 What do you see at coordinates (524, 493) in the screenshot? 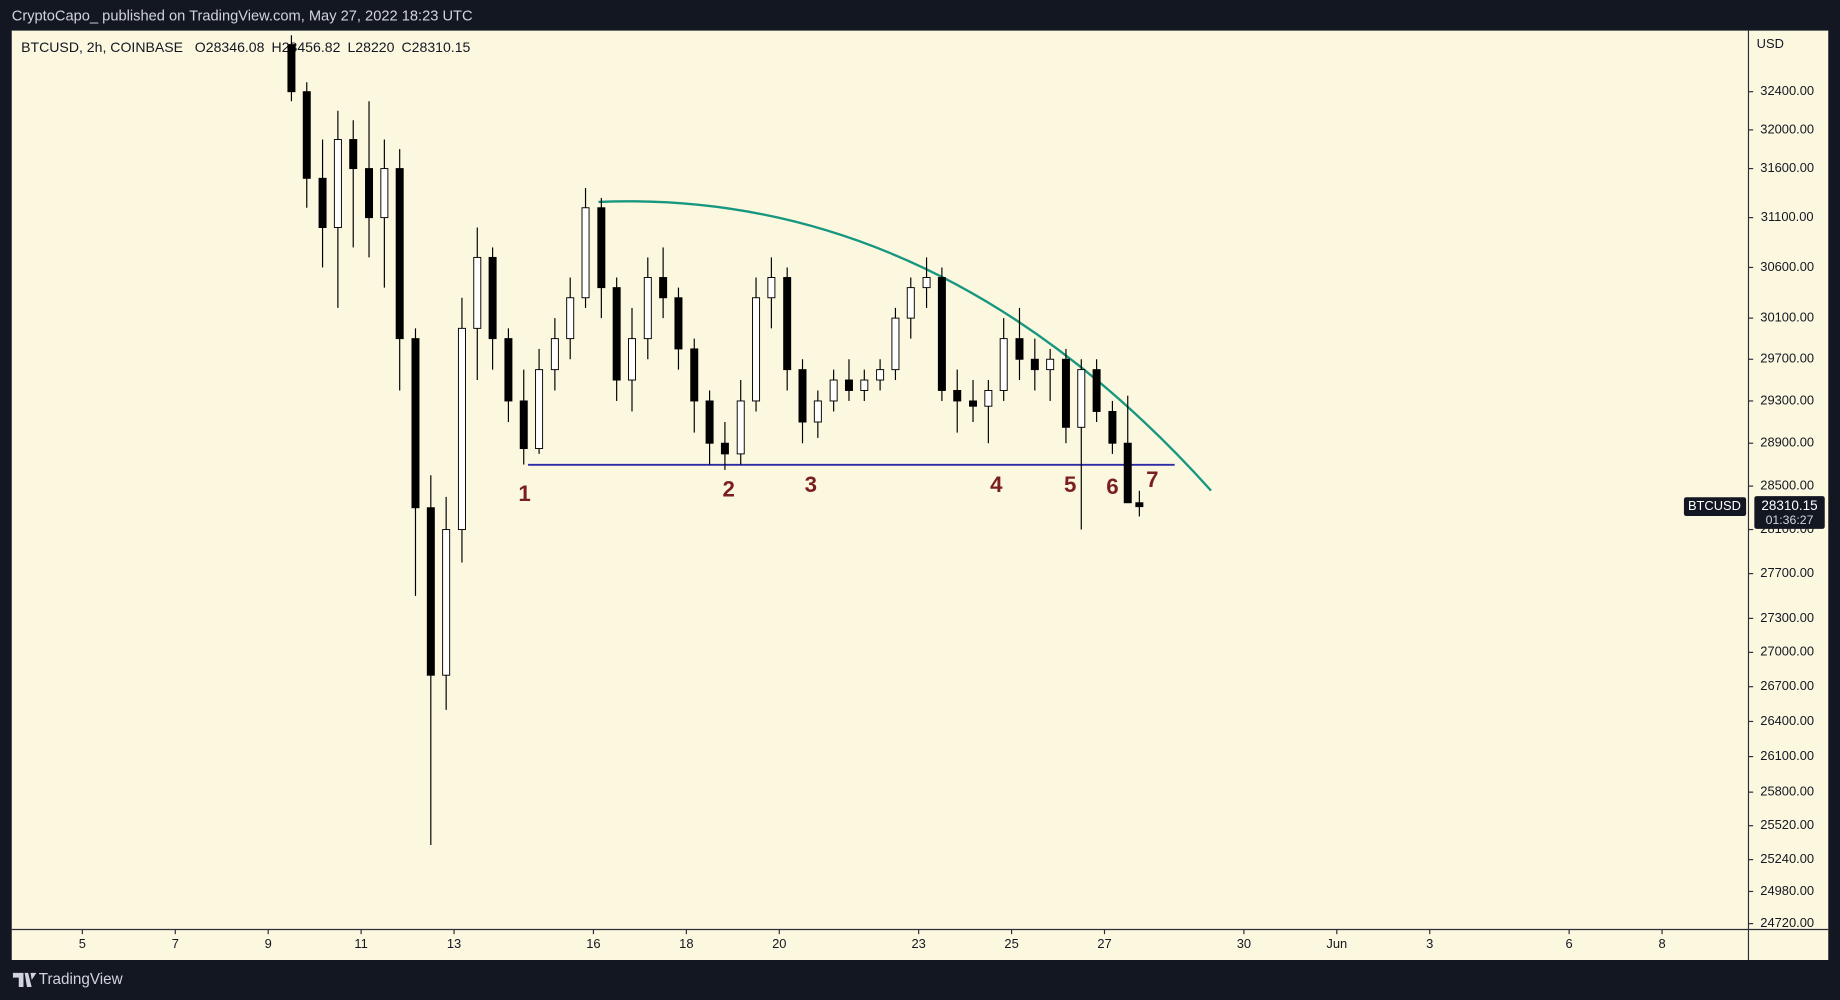
I see `annotation-label: 1` at bounding box center [524, 493].